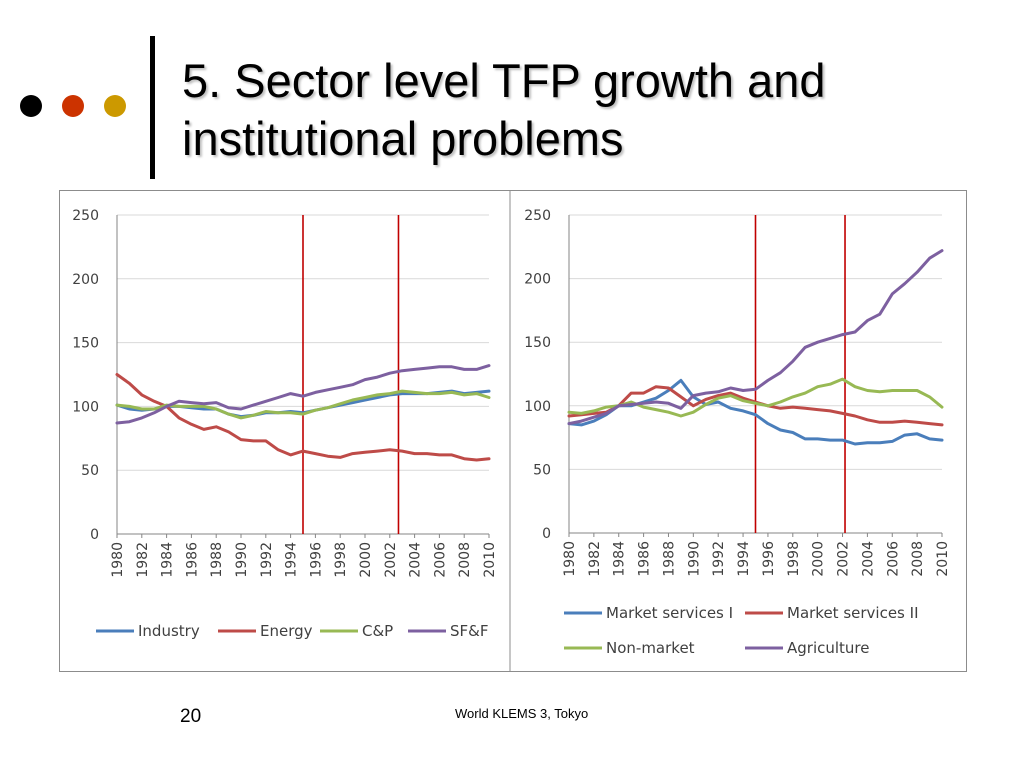 The width and height of the screenshot is (1024, 768). Describe the element at coordinates (828, 648) in the screenshot. I see `legend-label-agriculture: Agriculture` at that location.